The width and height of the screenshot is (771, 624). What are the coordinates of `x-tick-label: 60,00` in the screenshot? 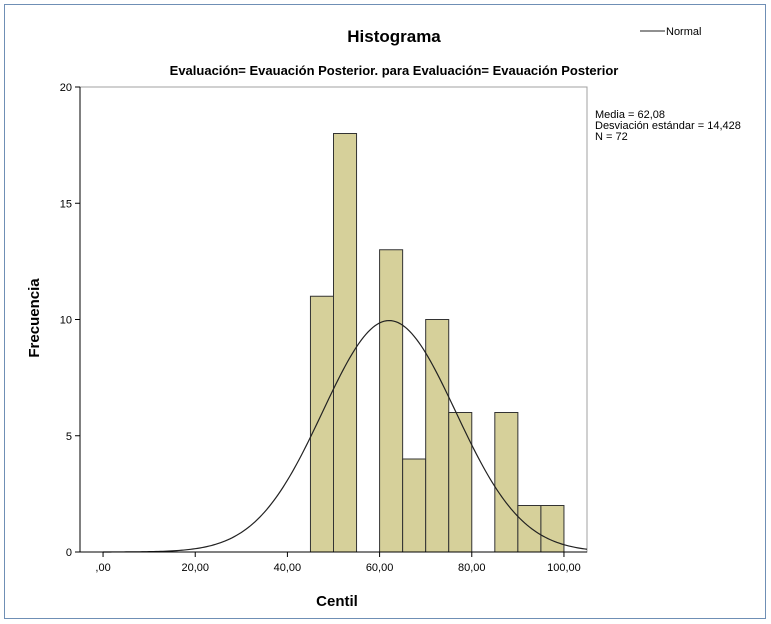 It's located at (380, 568).